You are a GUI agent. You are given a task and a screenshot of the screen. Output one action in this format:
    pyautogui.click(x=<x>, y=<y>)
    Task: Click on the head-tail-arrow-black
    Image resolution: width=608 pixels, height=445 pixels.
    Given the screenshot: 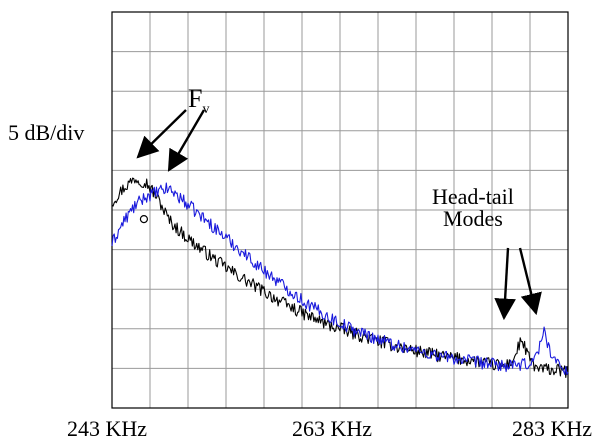 What is the action you would take?
    pyautogui.click(x=505, y=284)
    